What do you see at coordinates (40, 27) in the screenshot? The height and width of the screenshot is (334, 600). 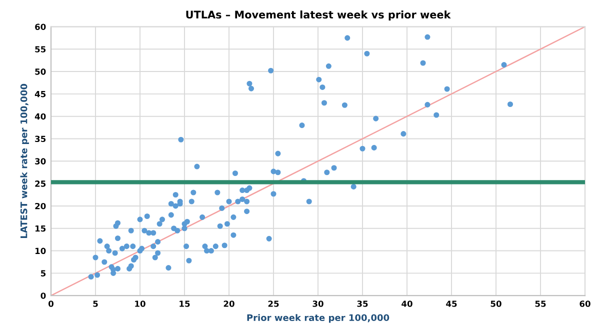 I see `y-tick-label: 60` at bounding box center [40, 27].